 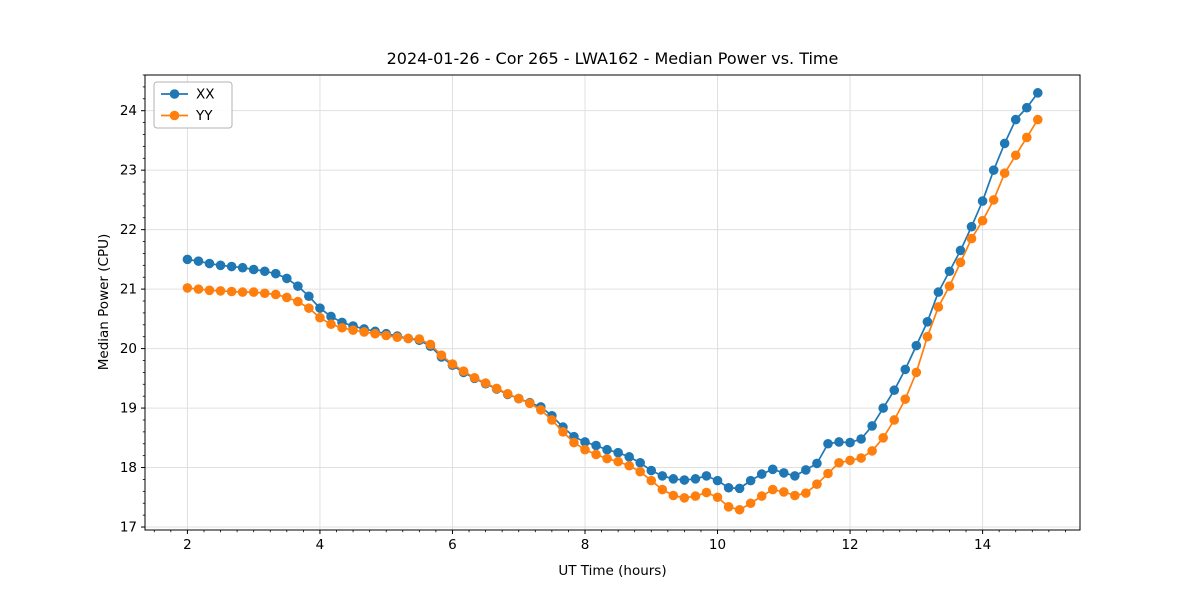 What do you see at coordinates (205, 95) in the screenshot?
I see `legend-label: XX` at bounding box center [205, 95].